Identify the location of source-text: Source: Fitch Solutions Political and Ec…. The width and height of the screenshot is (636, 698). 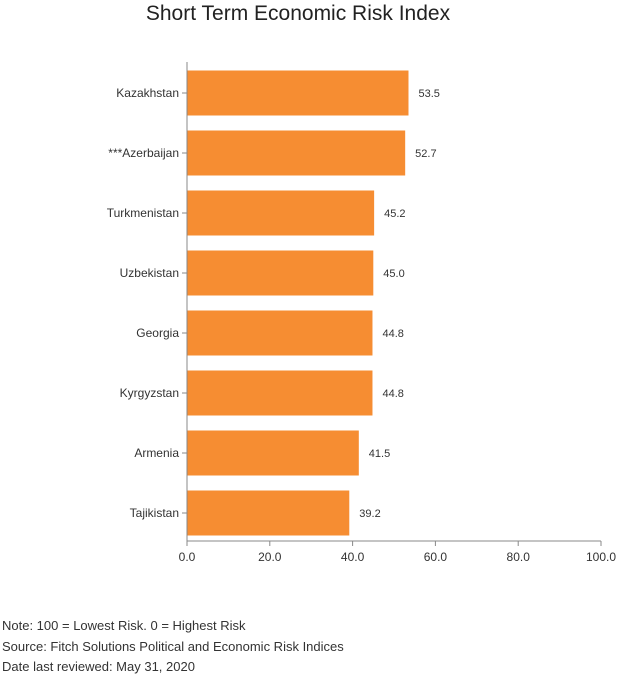
(173, 646).